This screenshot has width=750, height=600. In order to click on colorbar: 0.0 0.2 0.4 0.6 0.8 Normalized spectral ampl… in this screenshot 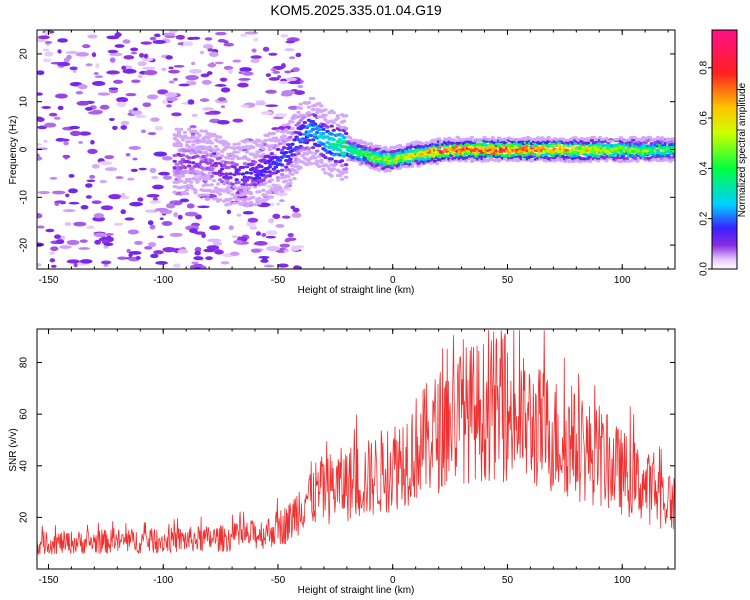, I will do `click(723, 152)`.